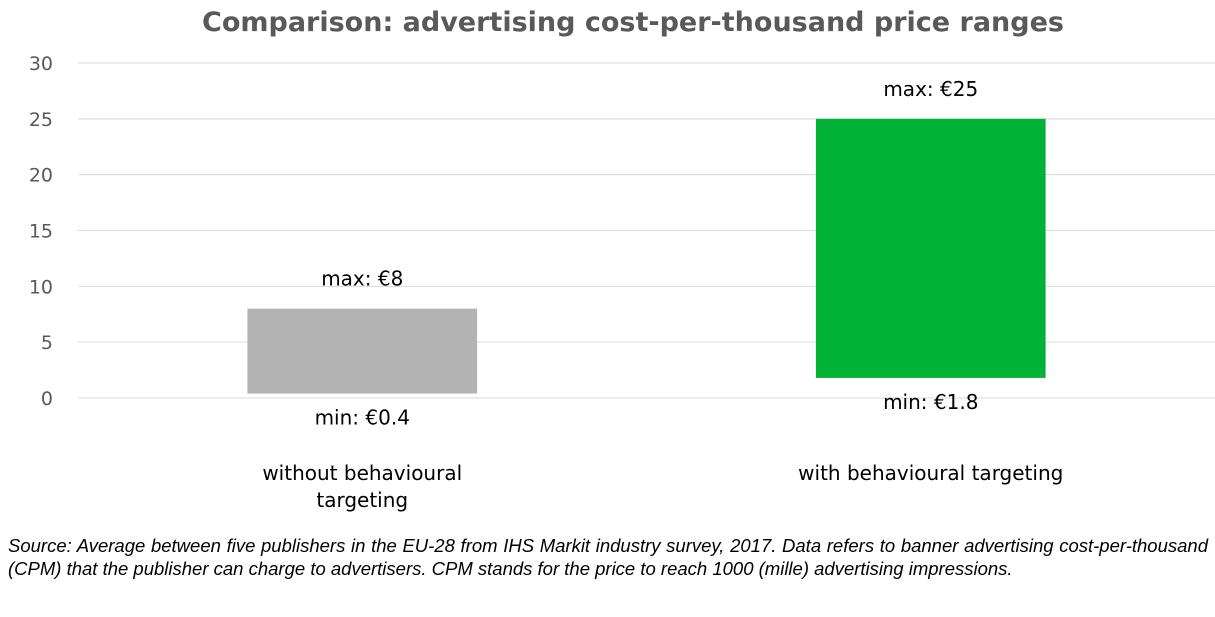  I want to click on y-tick-label: 20, so click(41, 176).